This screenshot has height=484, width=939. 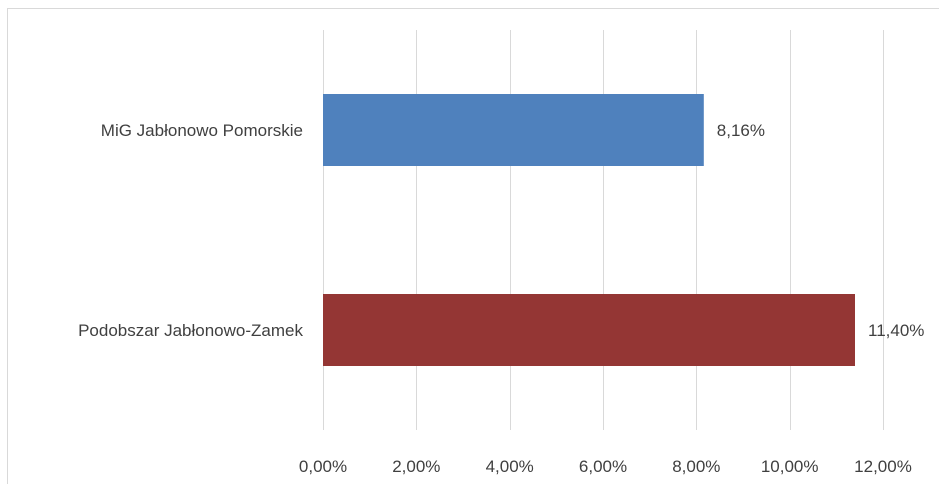 What do you see at coordinates (603, 466) in the screenshot?
I see `x-tick-label: 6,00%` at bounding box center [603, 466].